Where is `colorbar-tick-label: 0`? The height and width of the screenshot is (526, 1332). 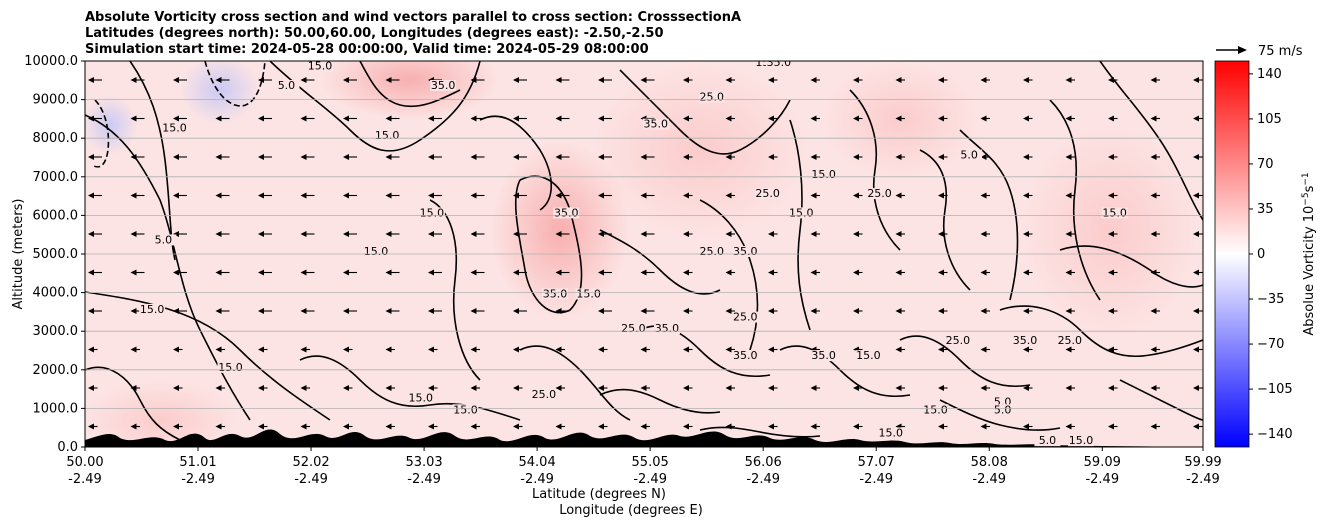
colorbar-tick-label: 0 is located at coordinates (1261, 254).